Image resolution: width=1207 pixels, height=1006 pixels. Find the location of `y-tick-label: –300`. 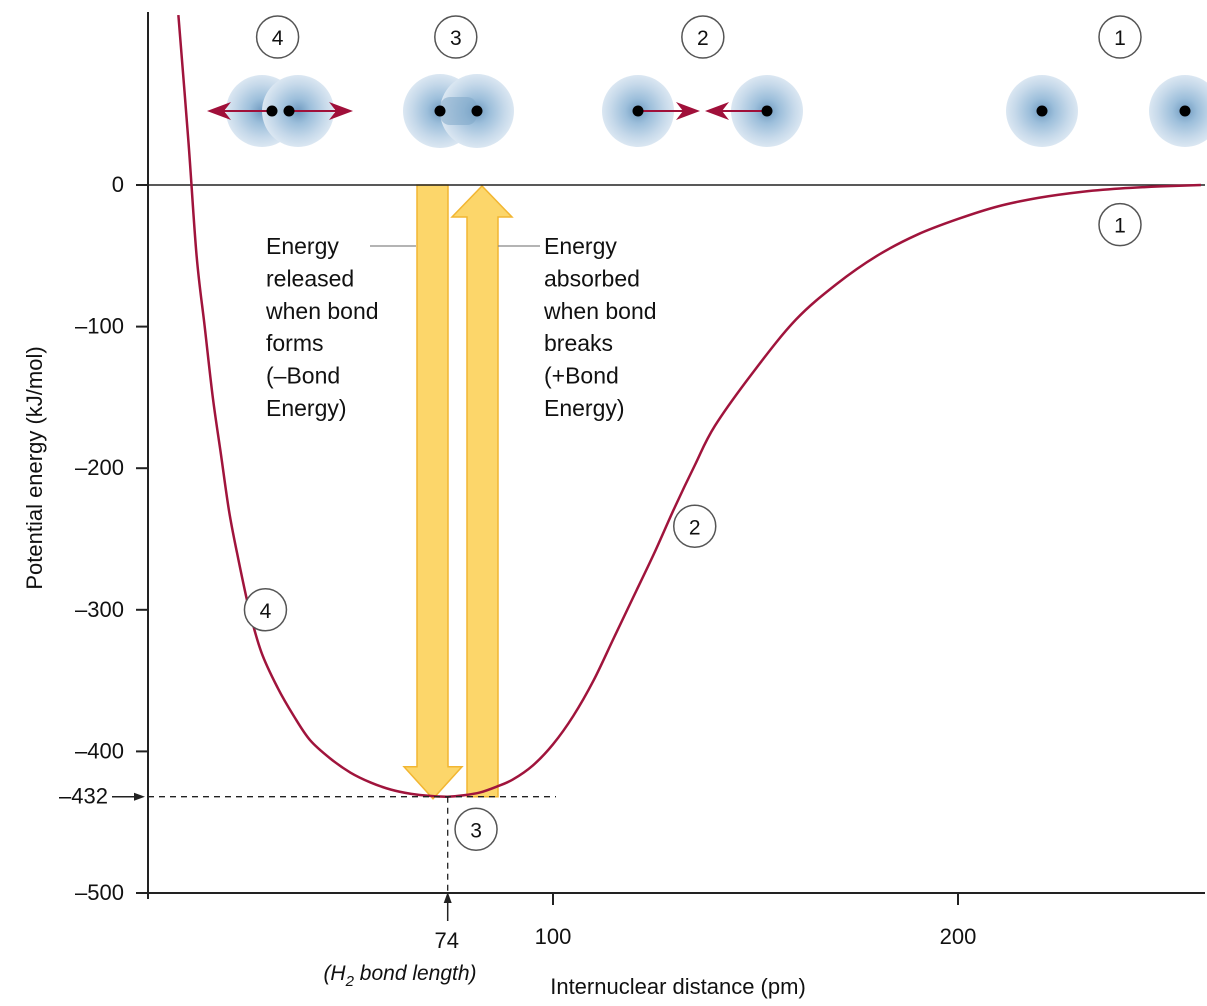

y-tick-label: –300 is located at coordinates (99, 609).